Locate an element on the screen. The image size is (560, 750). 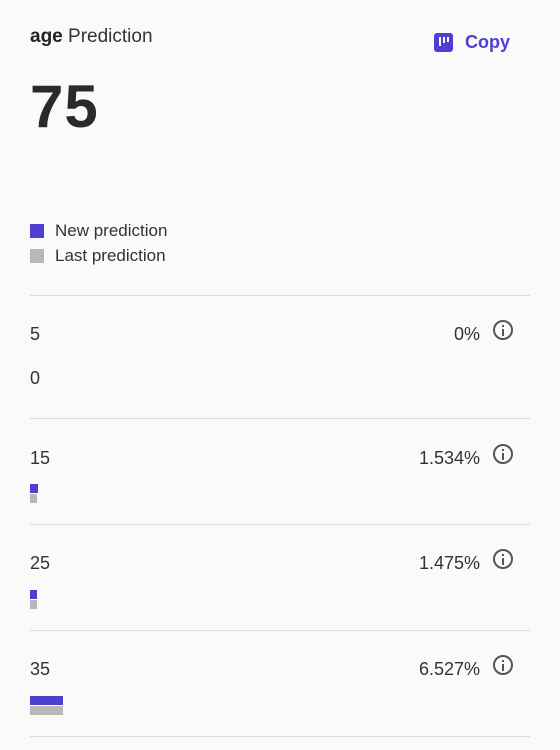
row-percent: 1.534% is located at coordinates (449, 458).